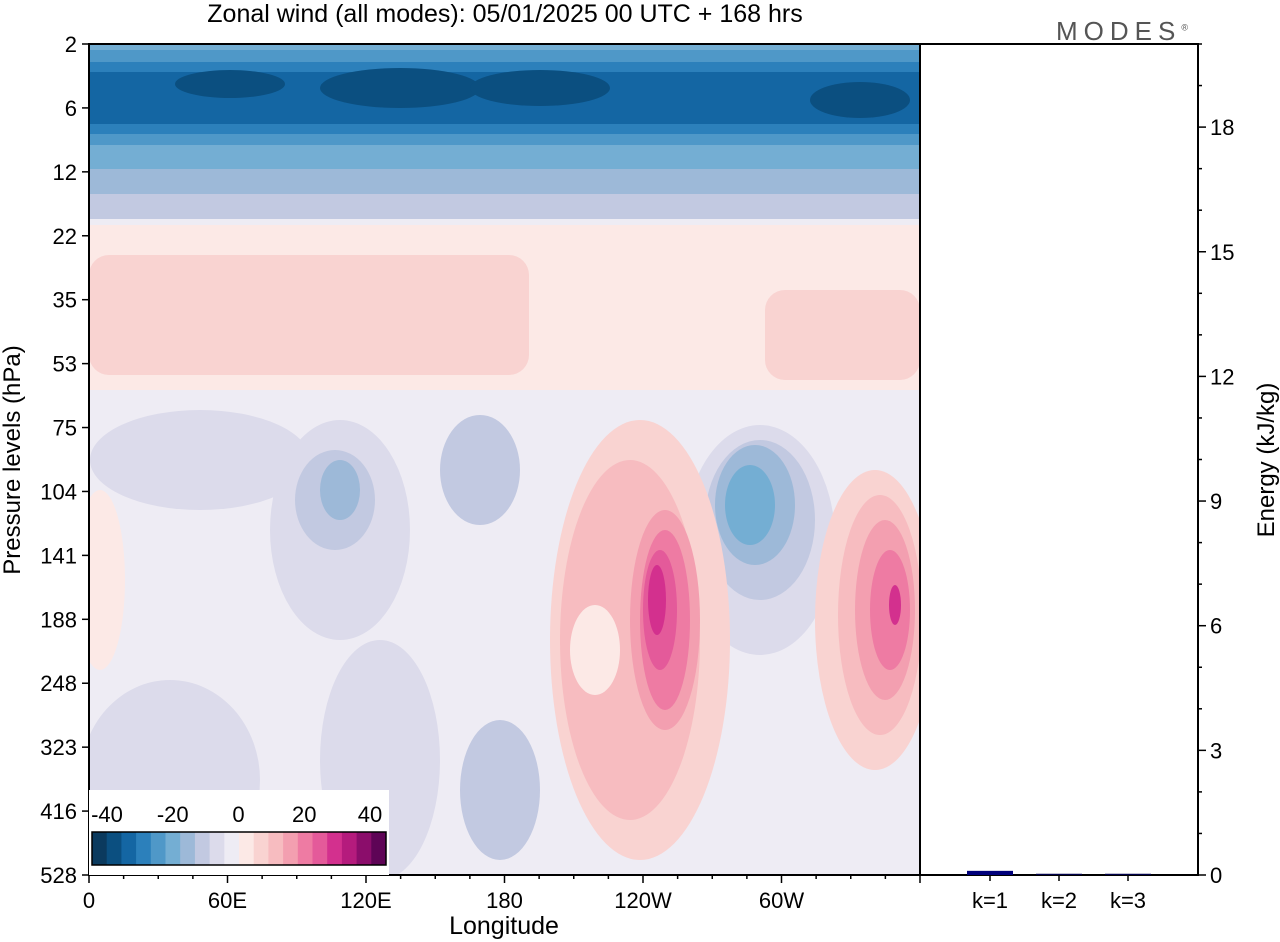  Describe the element at coordinates (58, 491) in the screenshot. I see `y-tick-label: 104` at that location.